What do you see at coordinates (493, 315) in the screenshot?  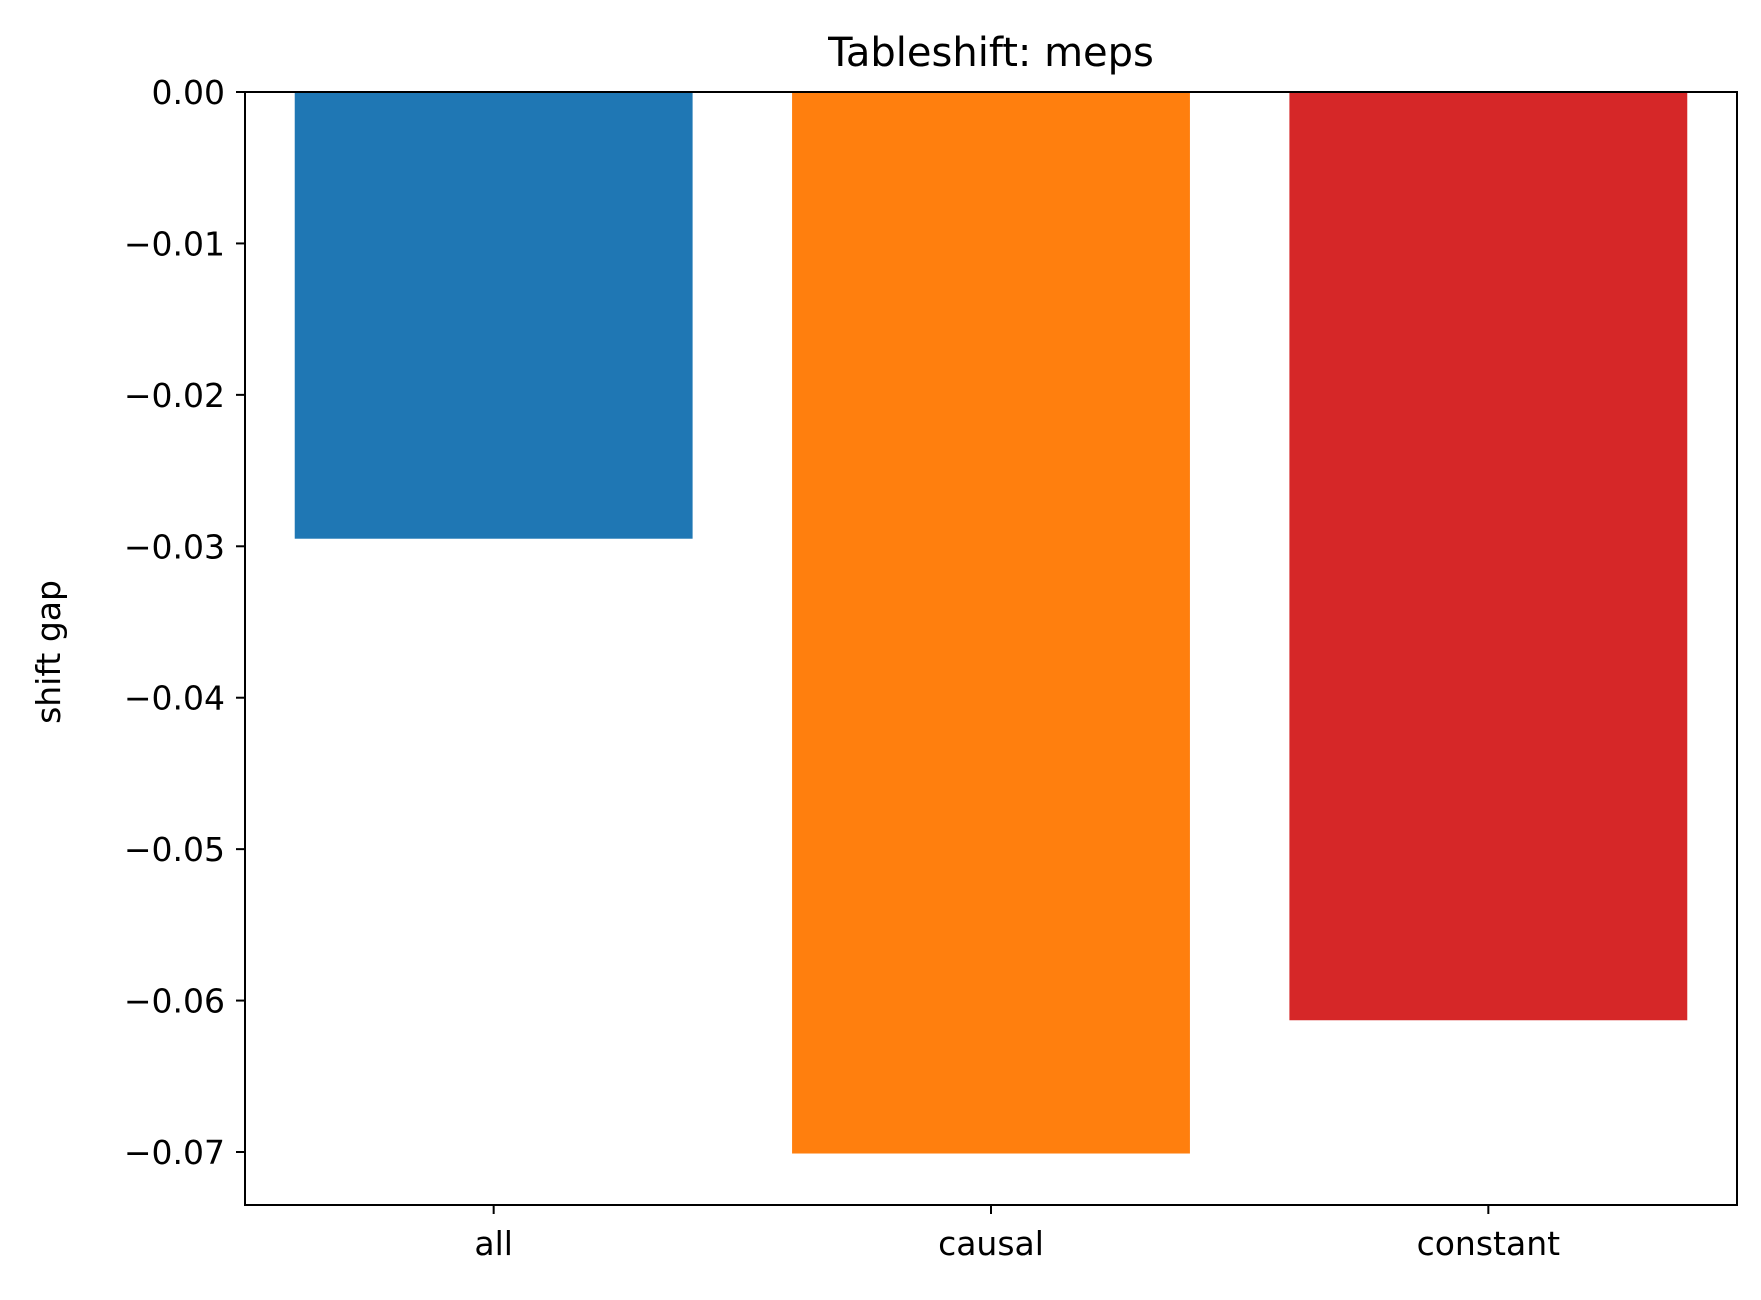 I see `bar-all` at bounding box center [493, 315].